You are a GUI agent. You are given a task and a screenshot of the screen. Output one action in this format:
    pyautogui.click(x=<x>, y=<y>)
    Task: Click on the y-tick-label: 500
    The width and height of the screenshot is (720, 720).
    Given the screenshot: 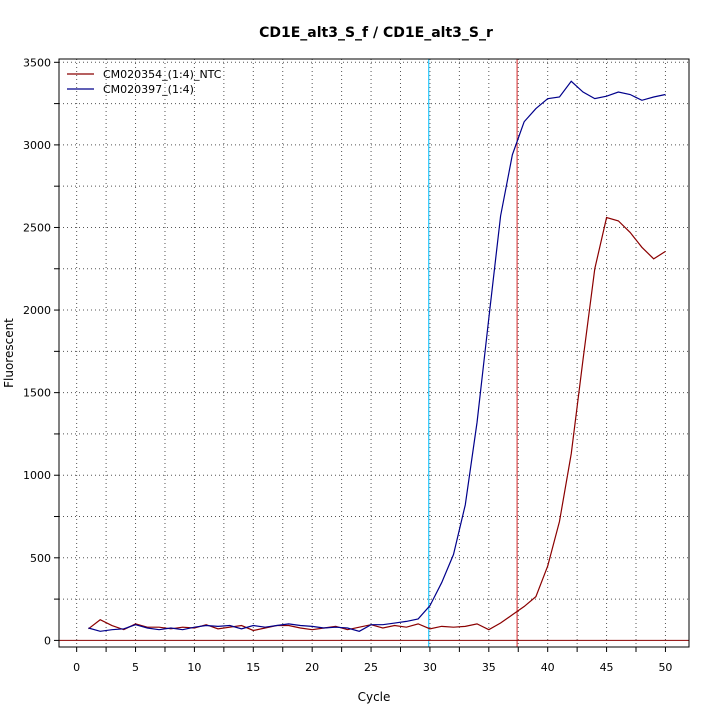 What is the action you would take?
    pyautogui.click(x=40, y=558)
    